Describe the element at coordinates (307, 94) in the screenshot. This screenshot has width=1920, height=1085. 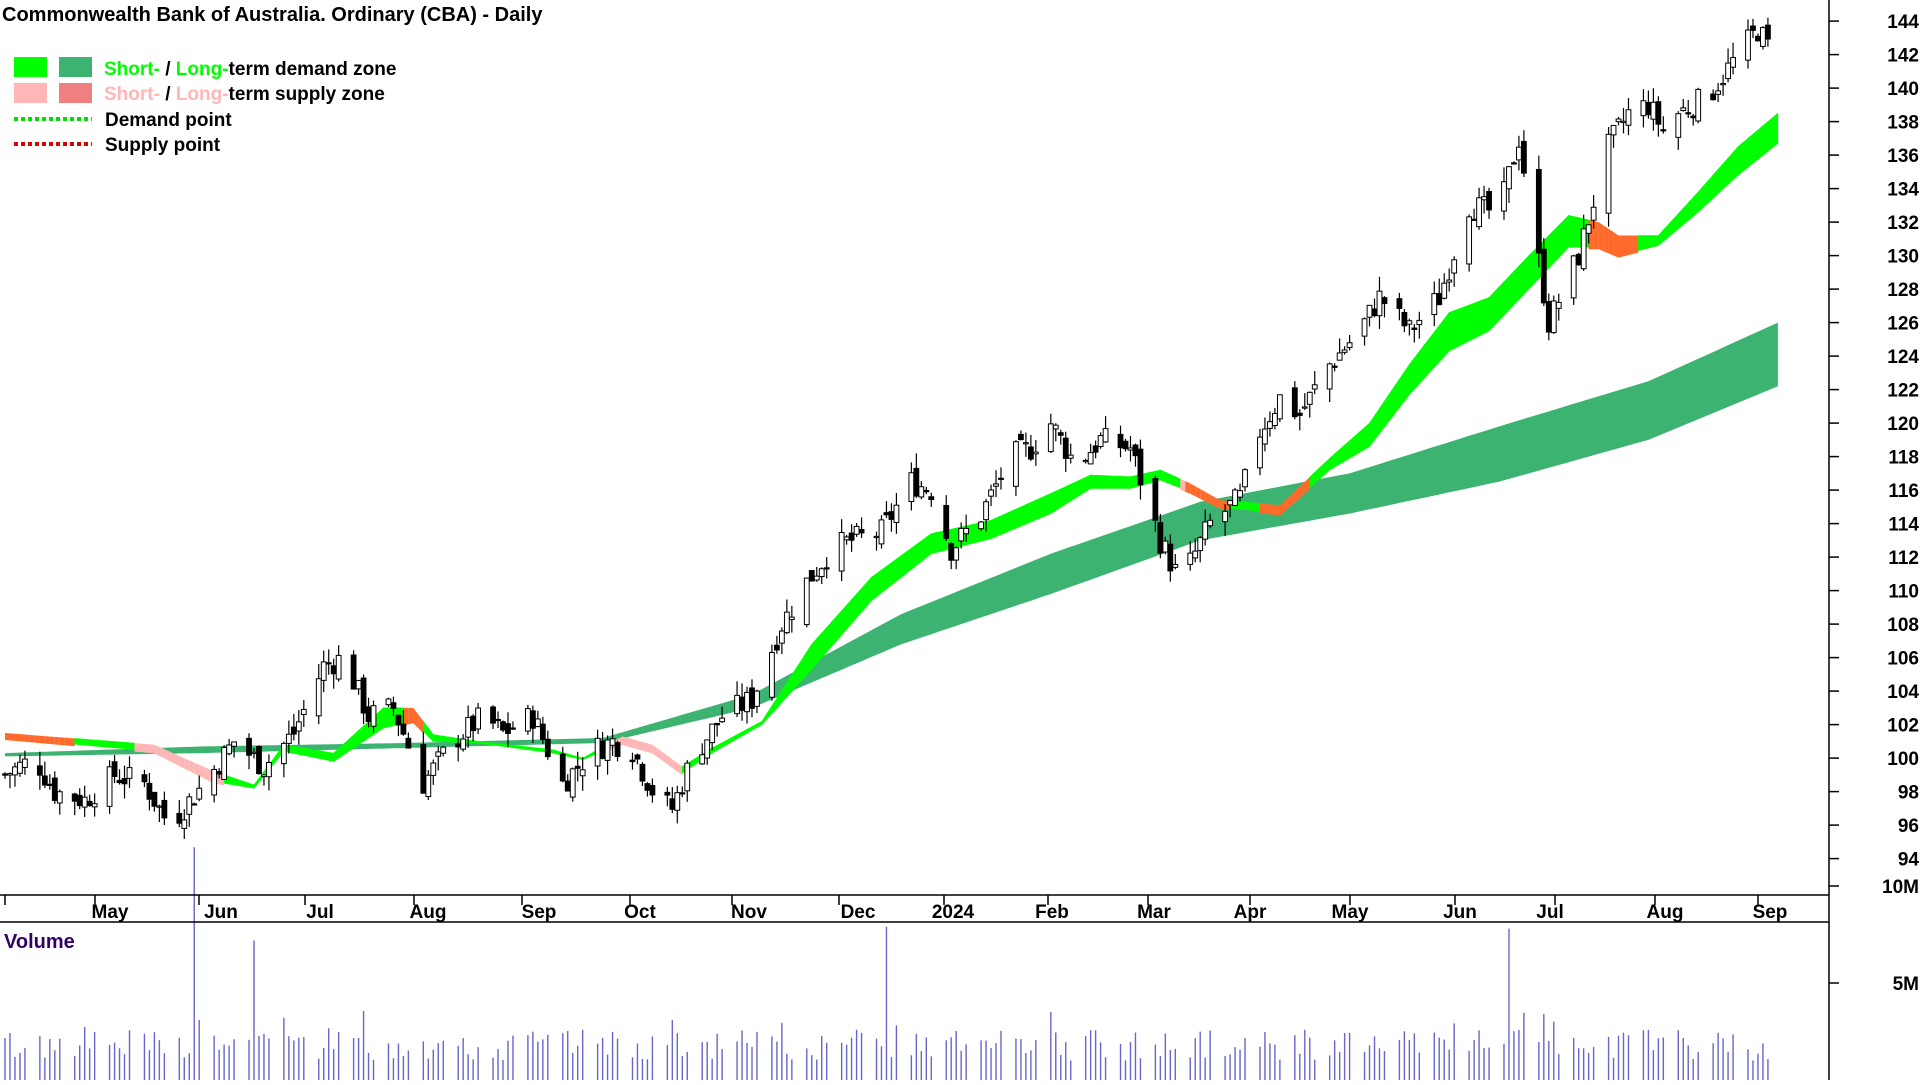
I see `legend-supply-rest: term supply zone` at that location.